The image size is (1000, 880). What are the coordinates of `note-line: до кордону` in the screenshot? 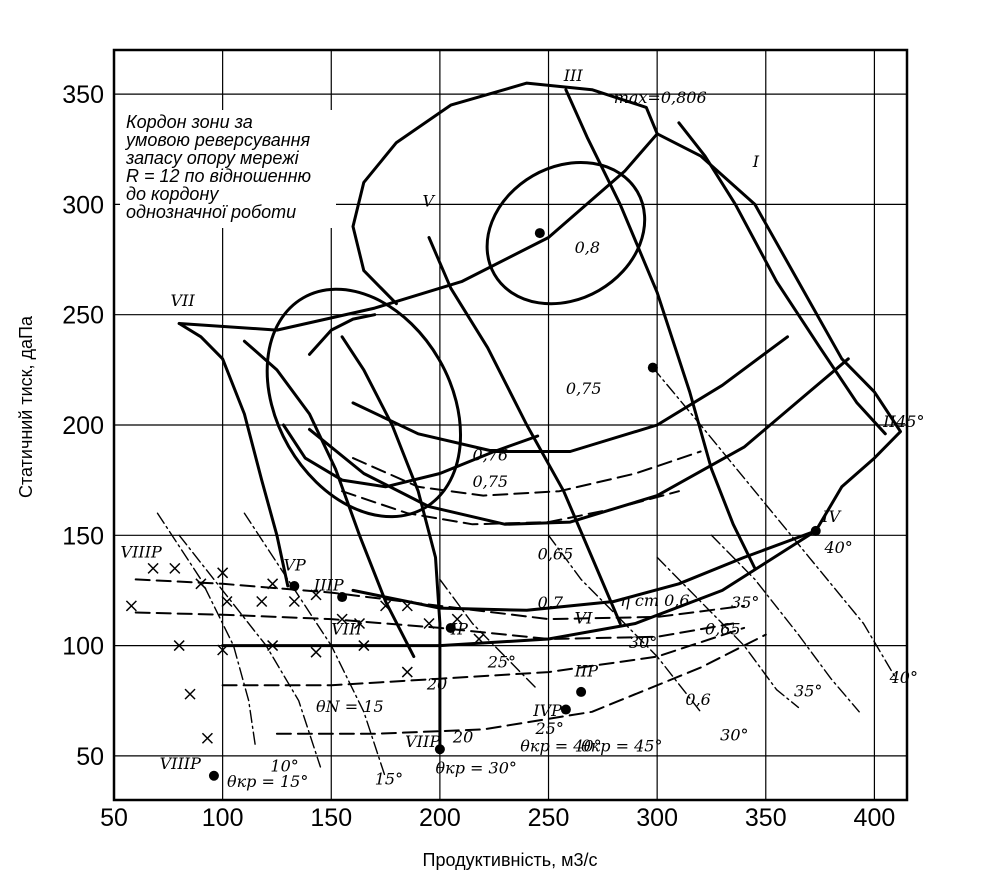 It's located at (172, 194).